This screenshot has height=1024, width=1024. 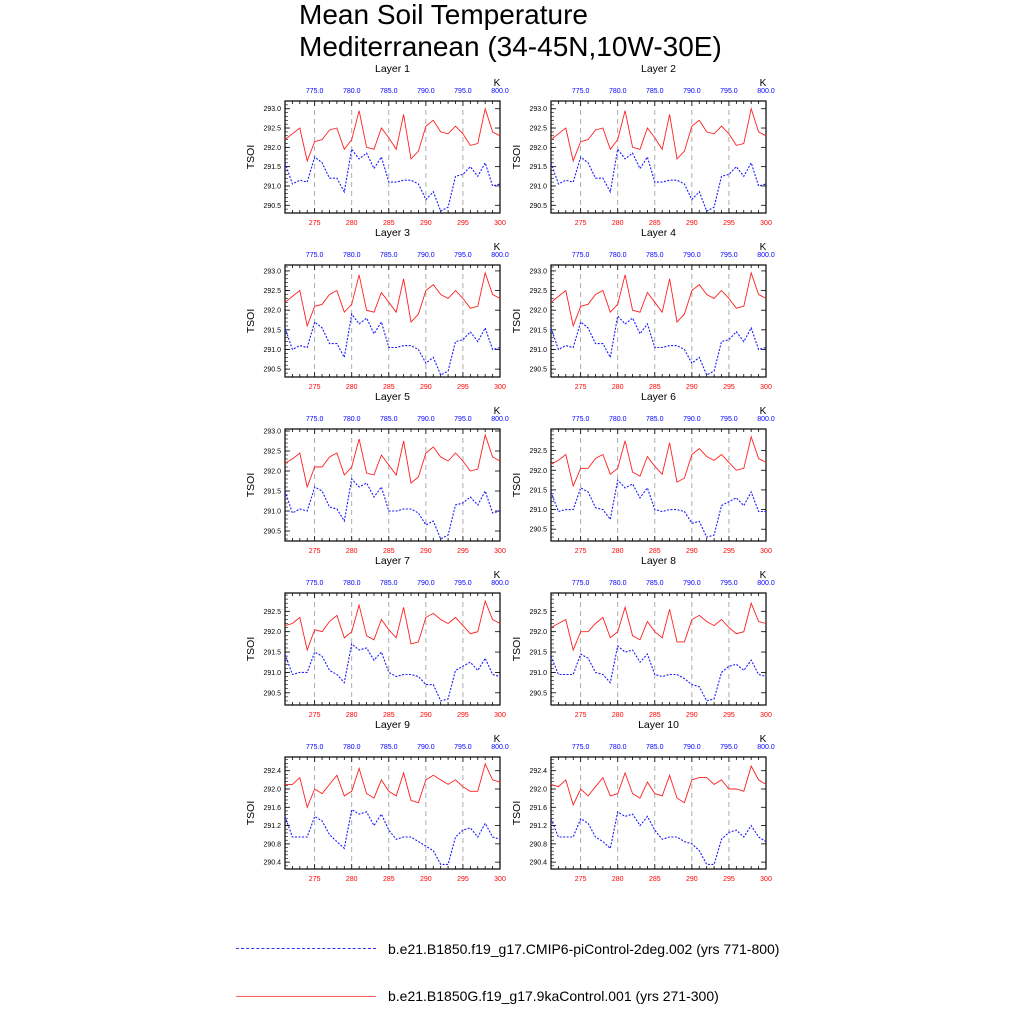 I want to click on panel-title: Layer 4, so click(x=658, y=233).